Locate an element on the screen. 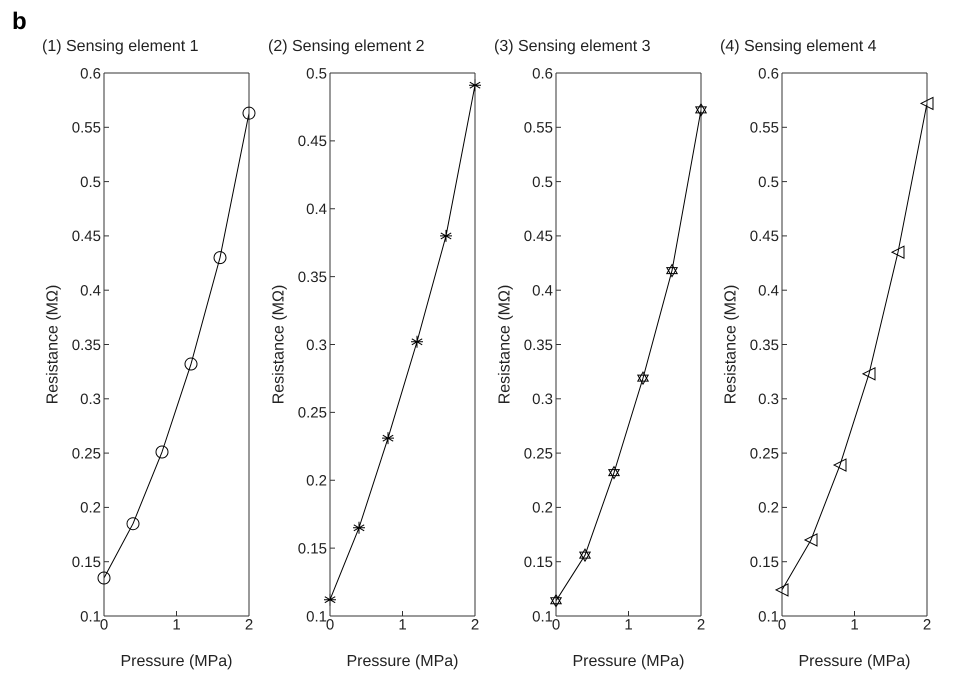 The width and height of the screenshot is (962, 685). chart-title: (4) Sensing element 4 is located at coordinates (798, 47).